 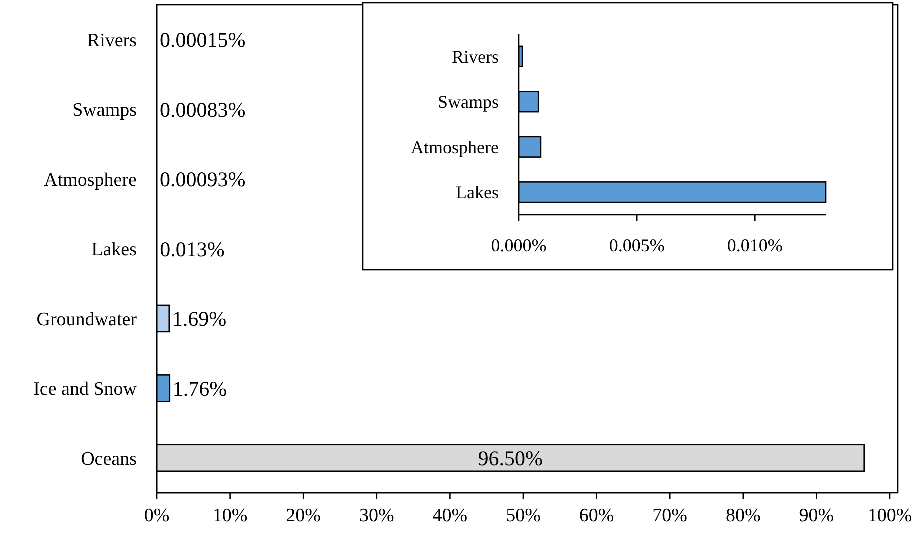 What do you see at coordinates (199, 319) in the screenshot?
I see `data-label: 1.69%` at bounding box center [199, 319].